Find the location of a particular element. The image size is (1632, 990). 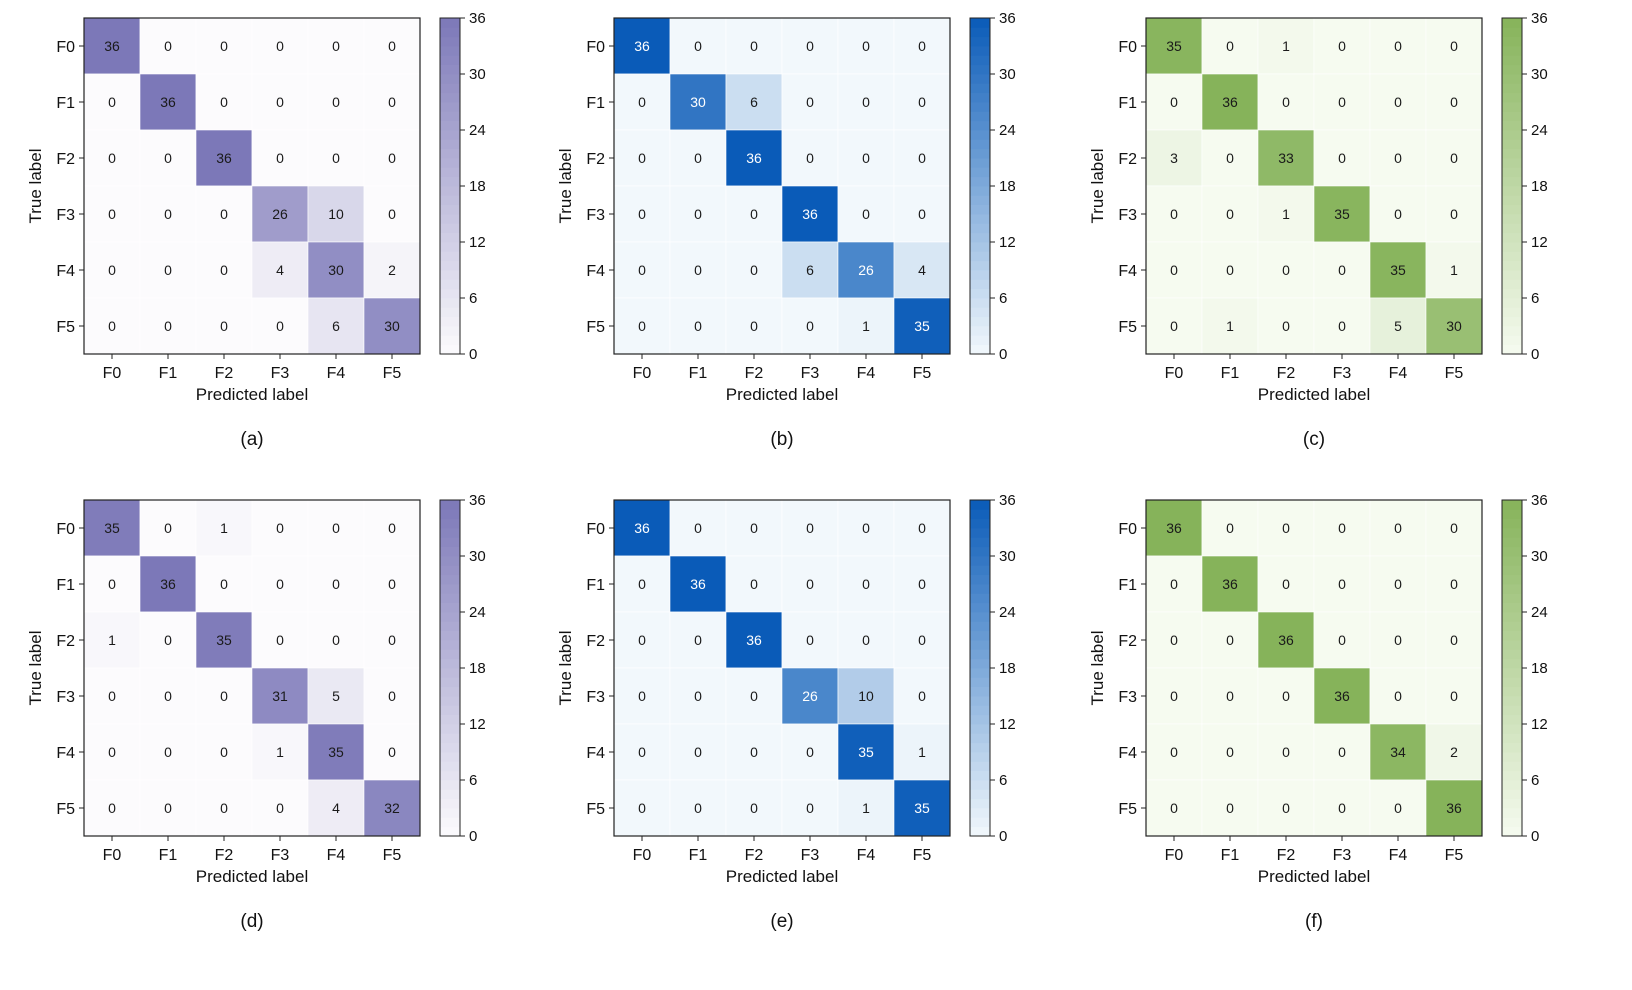

y-axis-label: True label is located at coordinates (35, 668).